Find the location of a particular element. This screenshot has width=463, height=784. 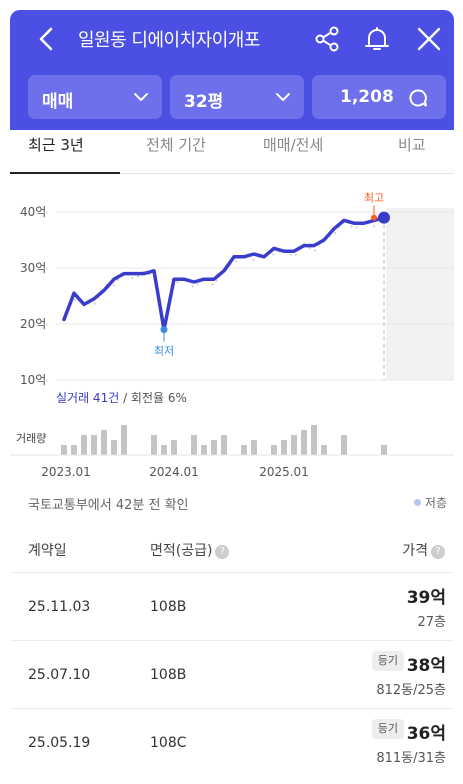

latest-point is located at coordinates (384, 217).